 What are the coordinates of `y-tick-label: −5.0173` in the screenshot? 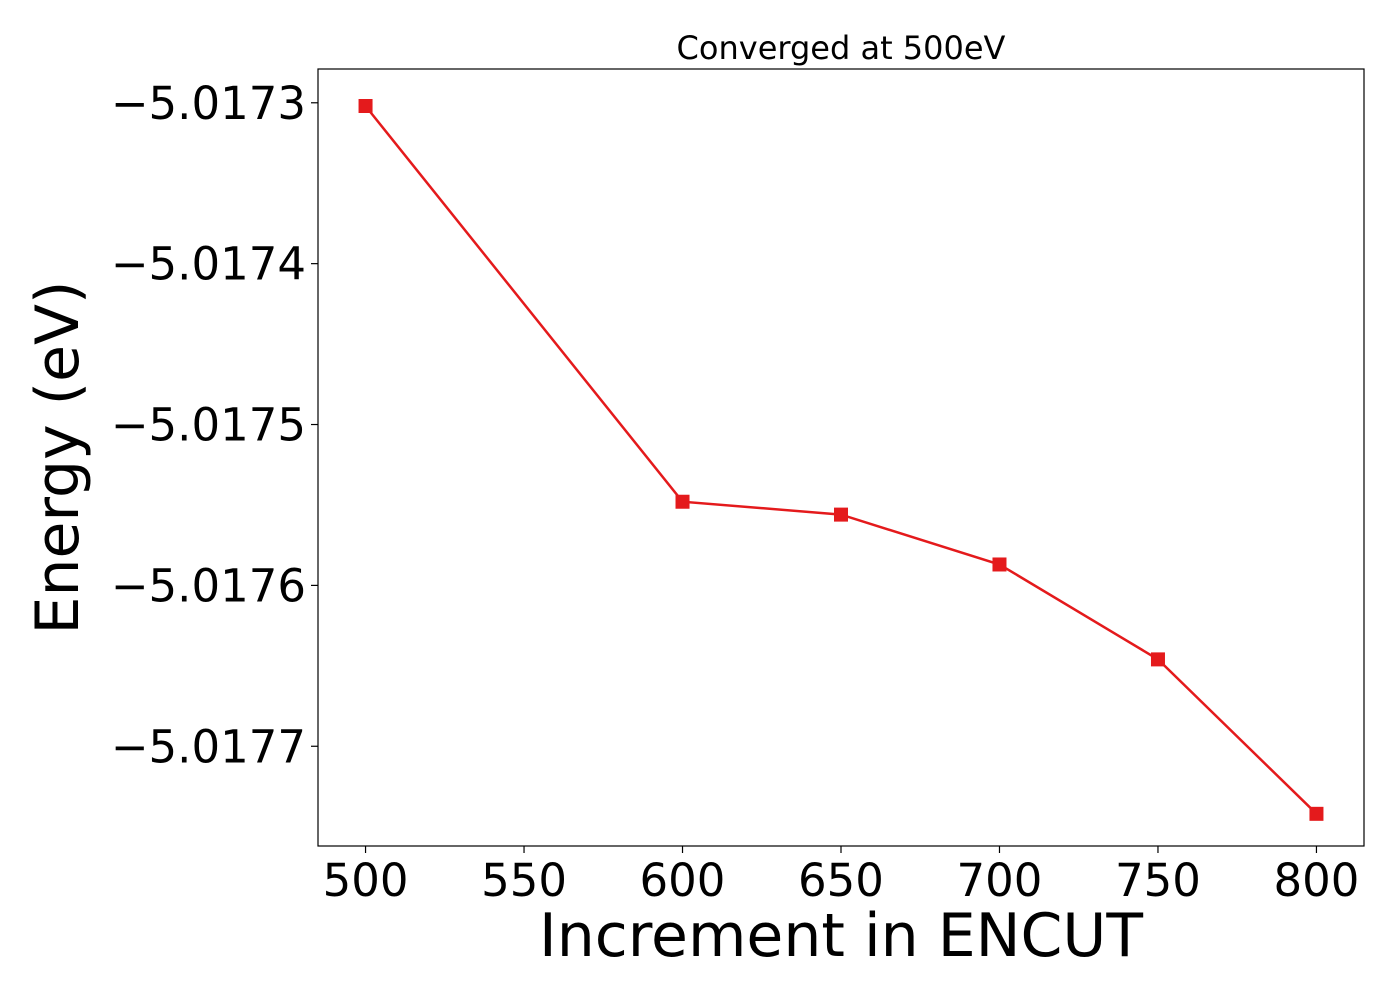 It's located at (208, 103).